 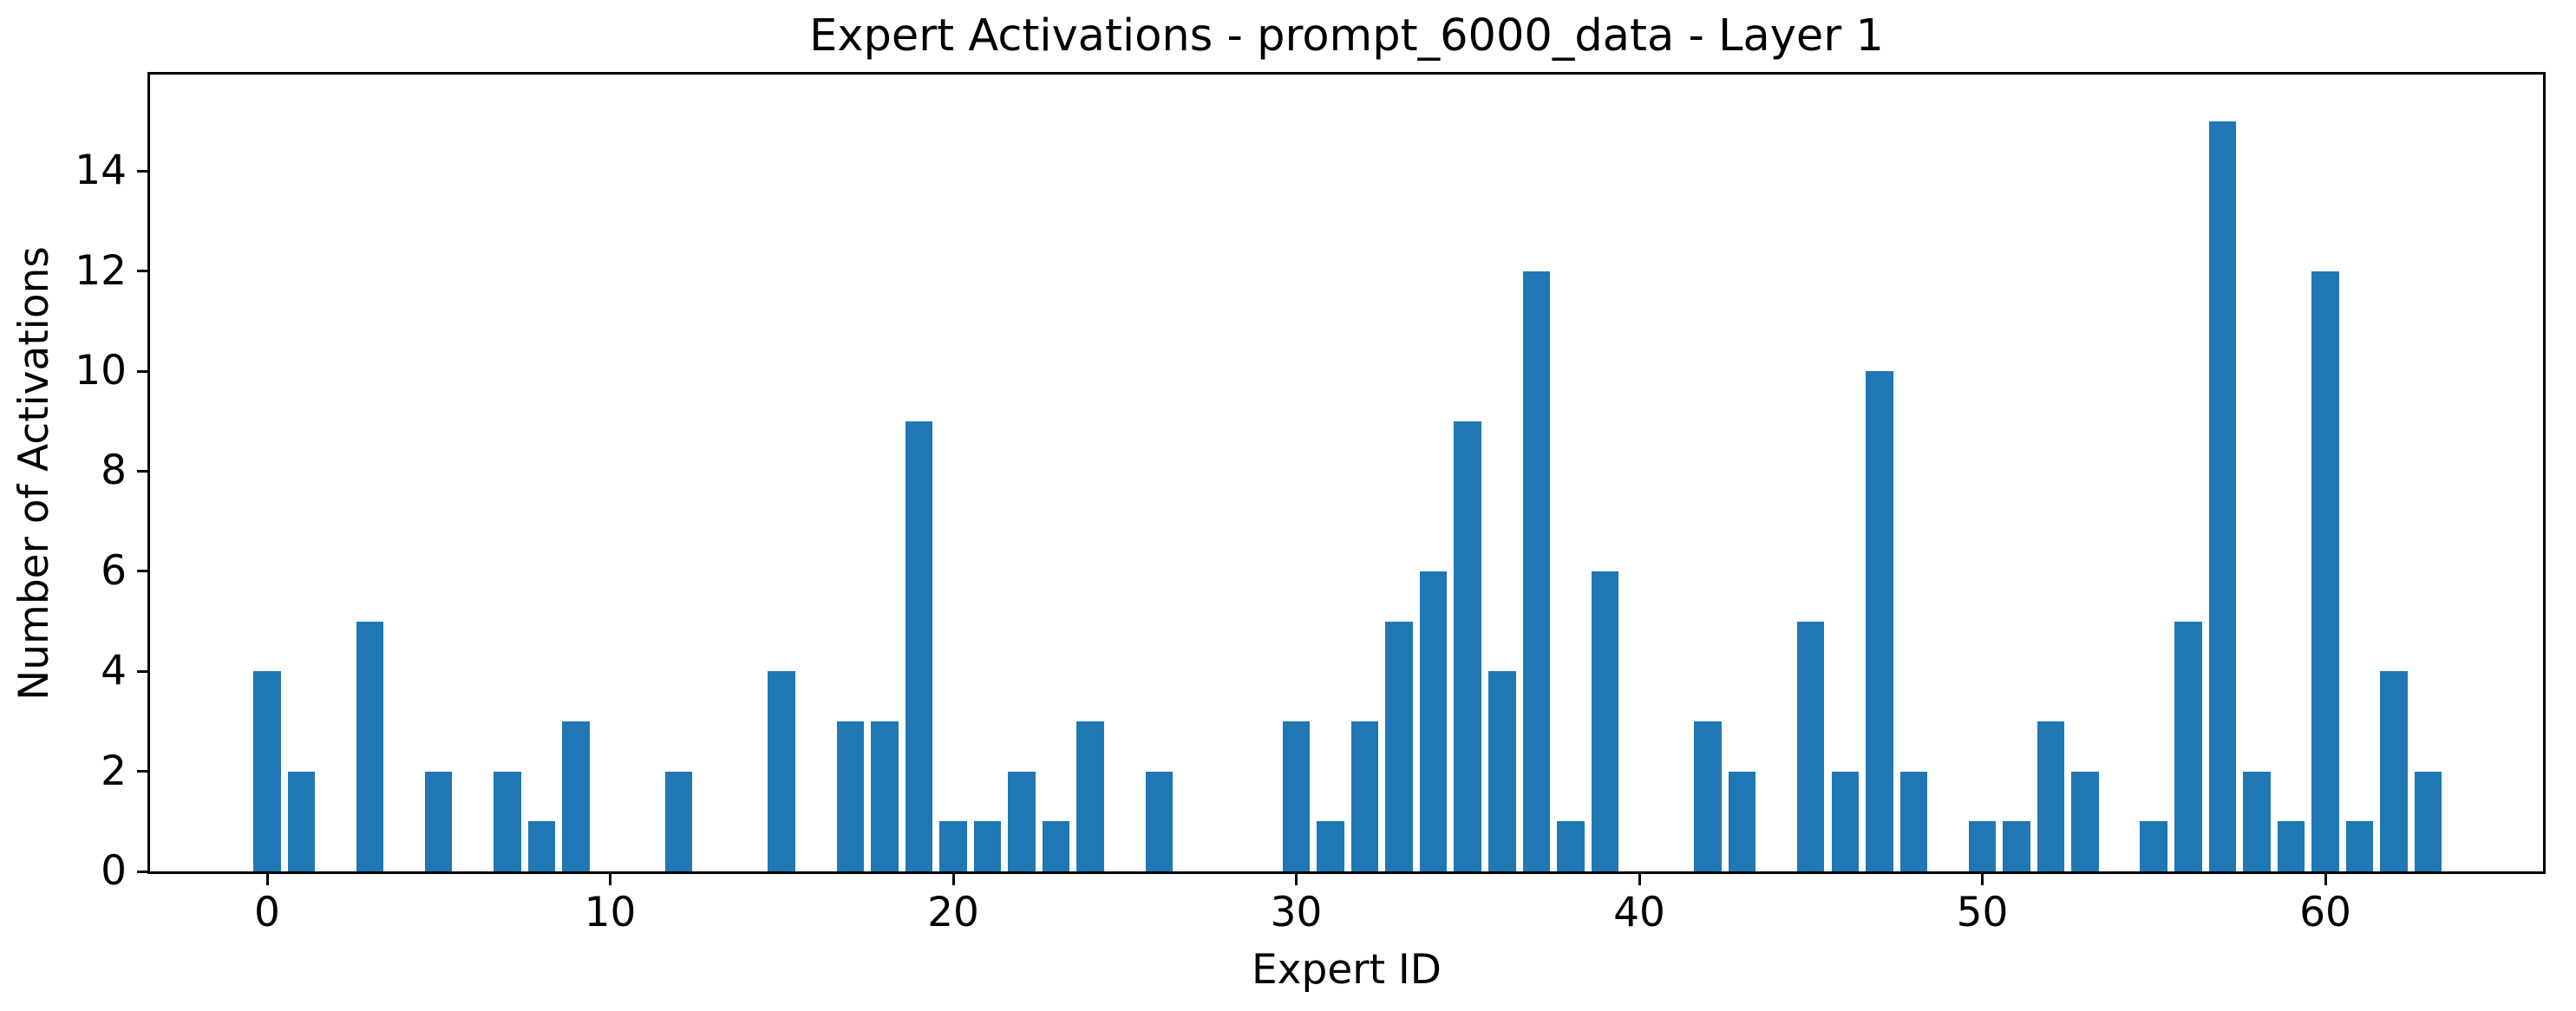 What do you see at coordinates (610, 912) in the screenshot?
I see `x-tick-label: 10` at bounding box center [610, 912].